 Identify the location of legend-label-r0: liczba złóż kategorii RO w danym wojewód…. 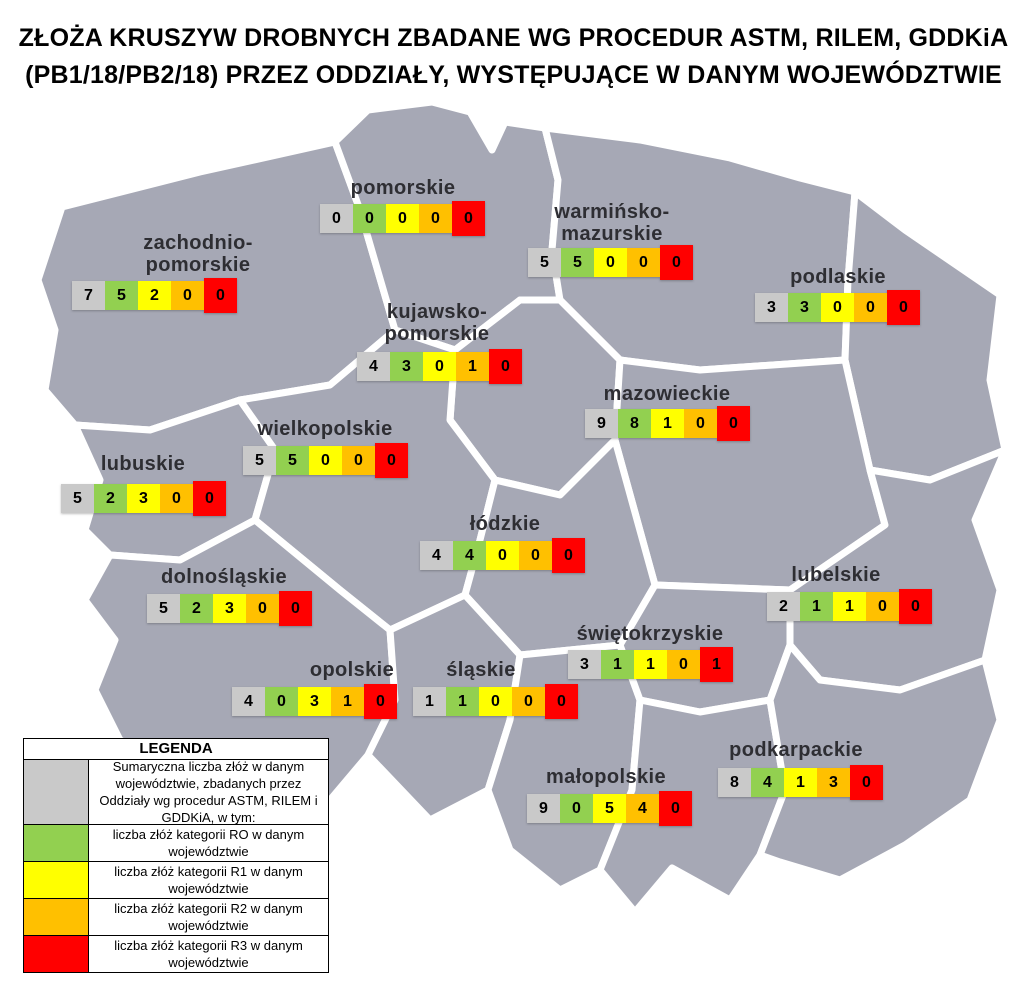
(208, 843).